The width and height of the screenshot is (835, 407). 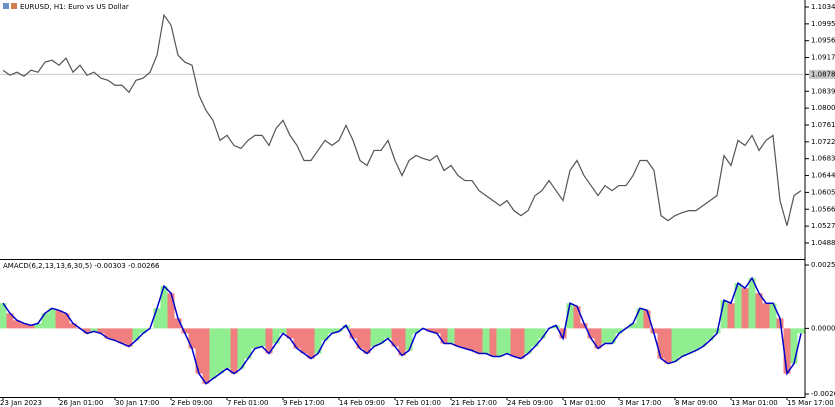 What do you see at coordinates (823, 58) in the screenshot?
I see `y-tick-label: 1.09170` at bounding box center [823, 58].